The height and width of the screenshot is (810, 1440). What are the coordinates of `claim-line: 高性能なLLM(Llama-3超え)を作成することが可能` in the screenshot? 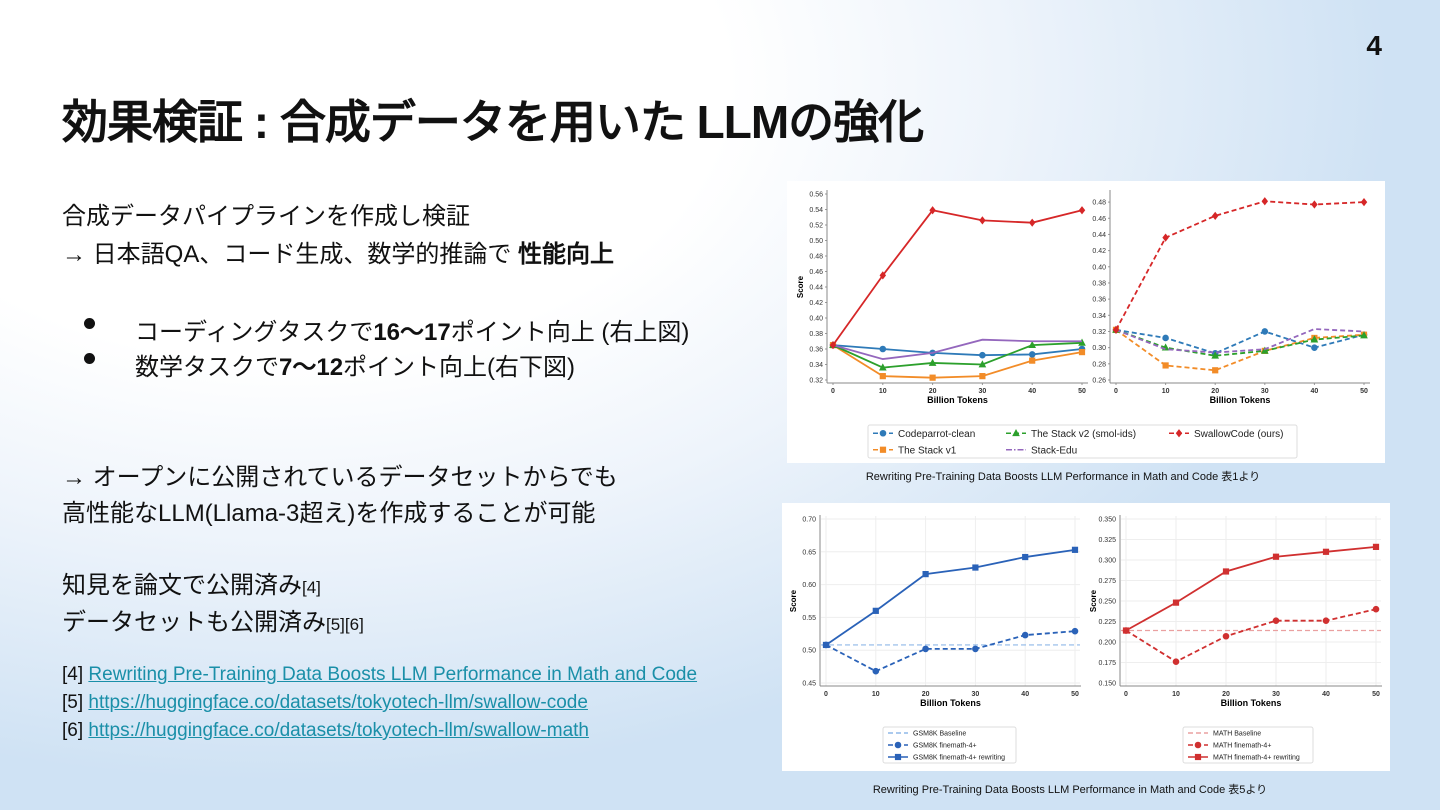 It's located at (328, 510).